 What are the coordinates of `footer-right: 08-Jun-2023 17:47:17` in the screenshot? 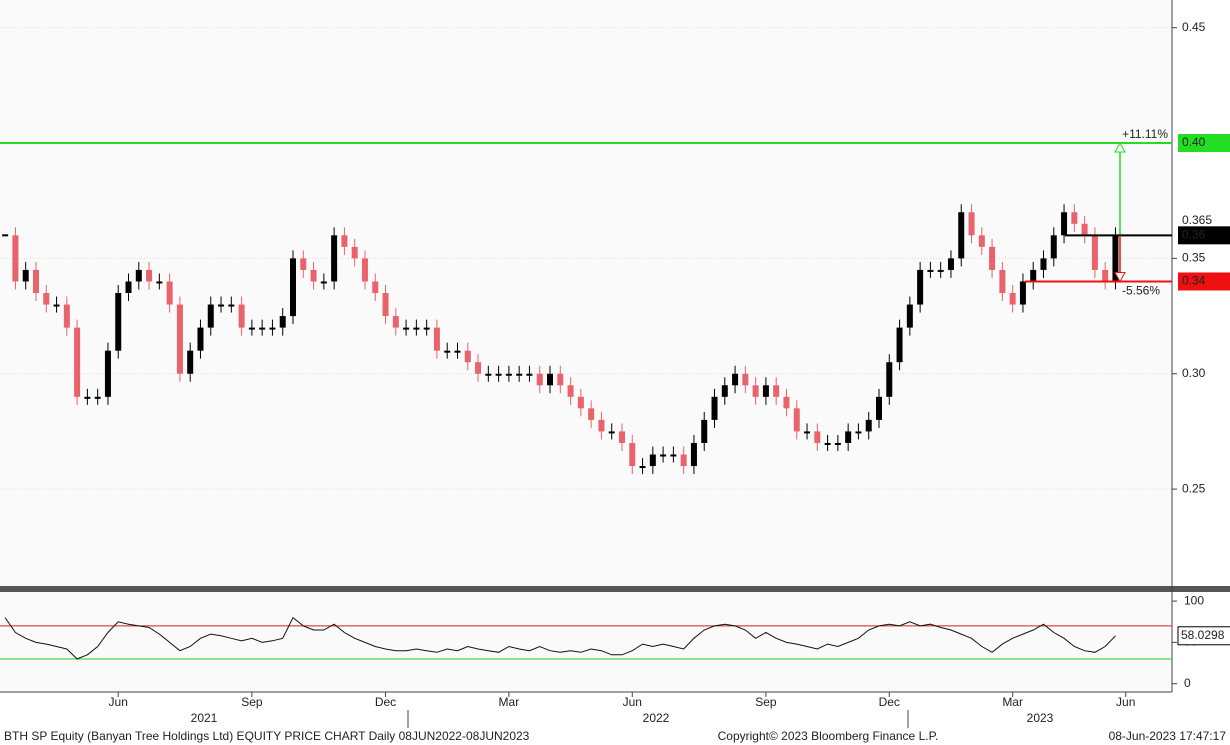 It's located at (1168, 736).